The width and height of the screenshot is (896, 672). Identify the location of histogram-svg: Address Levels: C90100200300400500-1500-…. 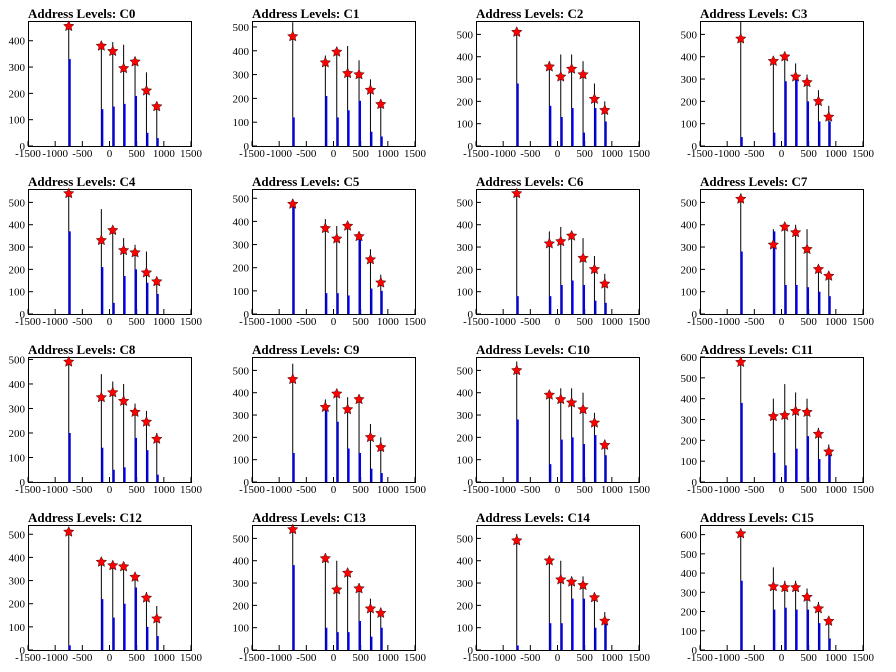
(330, 419).